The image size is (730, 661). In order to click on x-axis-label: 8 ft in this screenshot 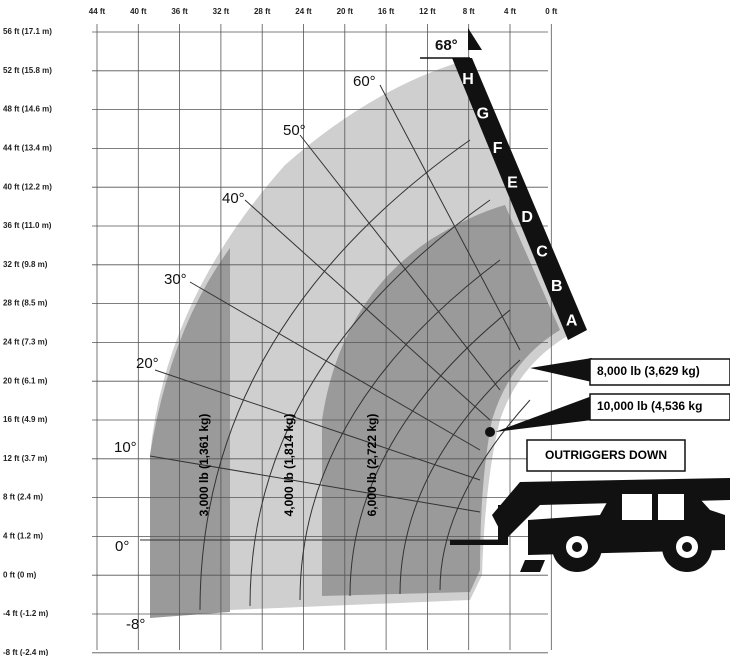, I will do `click(469, 11)`.